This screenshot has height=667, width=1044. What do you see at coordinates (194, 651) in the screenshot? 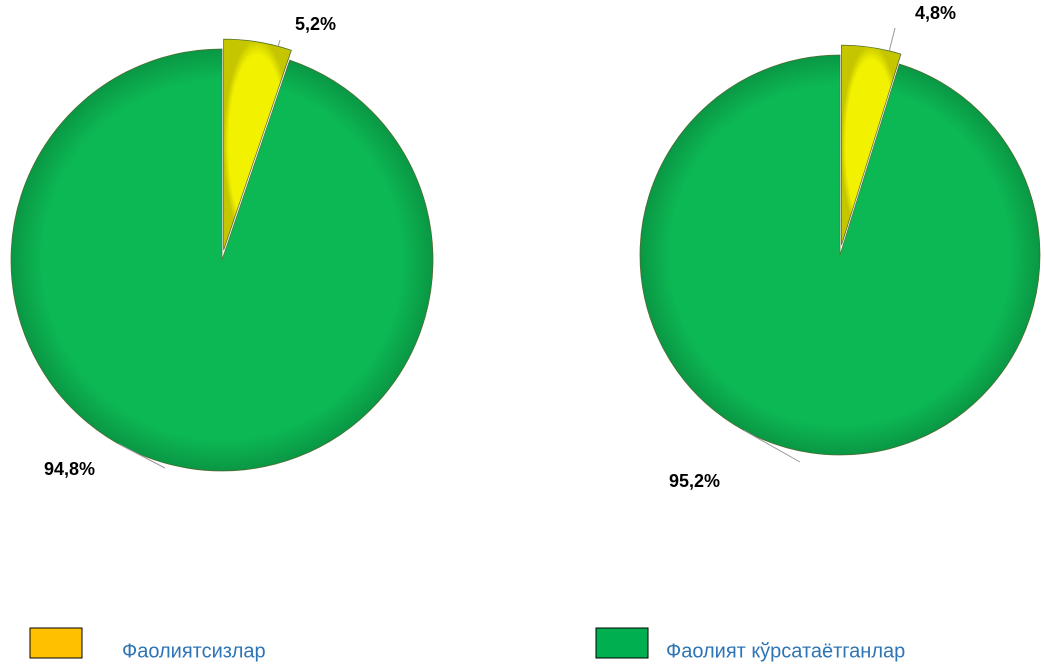
I see `legend-label: Фаолиятсизлар` at bounding box center [194, 651].